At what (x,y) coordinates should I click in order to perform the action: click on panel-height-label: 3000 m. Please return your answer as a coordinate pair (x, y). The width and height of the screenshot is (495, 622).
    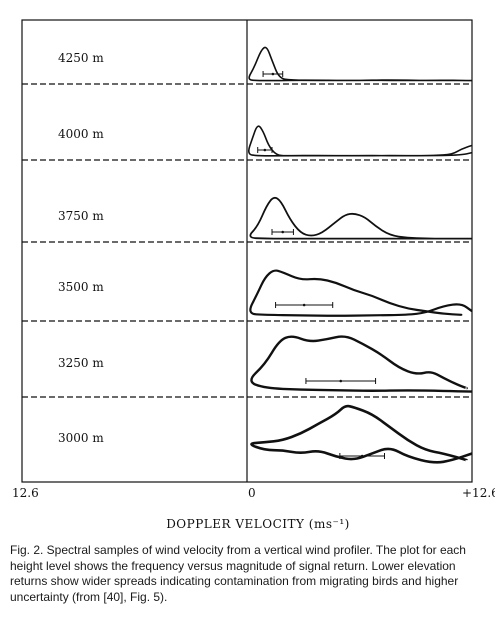
    Looking at the image, I should click on (81, 438).